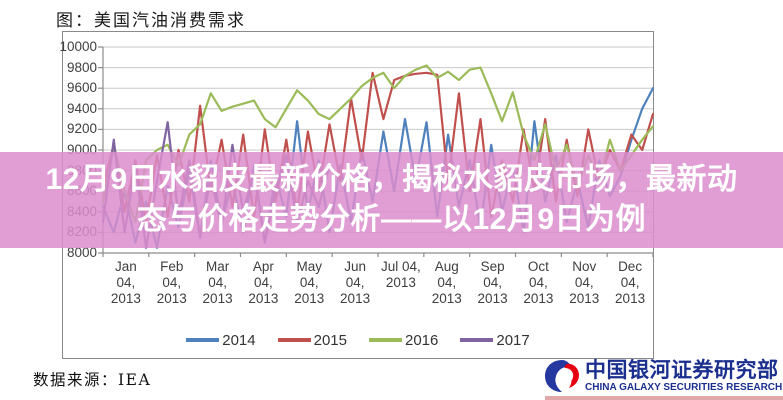 The width and height of the screenshot is (783, 400). Describe the element at coordinates (477, 340) in the screenshot. I see `legend-line-swatch-2017` at that location.